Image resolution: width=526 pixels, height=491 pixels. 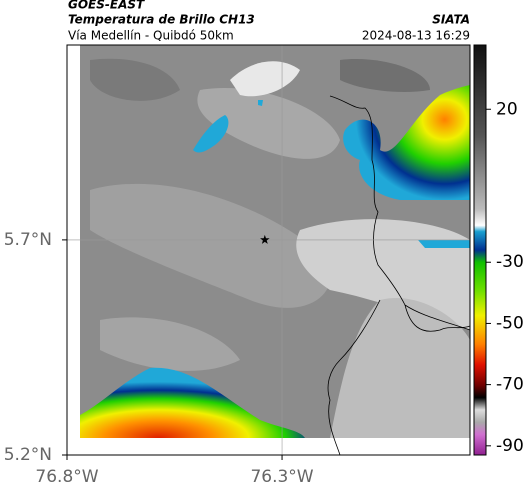 What do you see at coordinates (451, 20) in the screenshot?
I see `source: SIATA` at bounding box center [451, 20].